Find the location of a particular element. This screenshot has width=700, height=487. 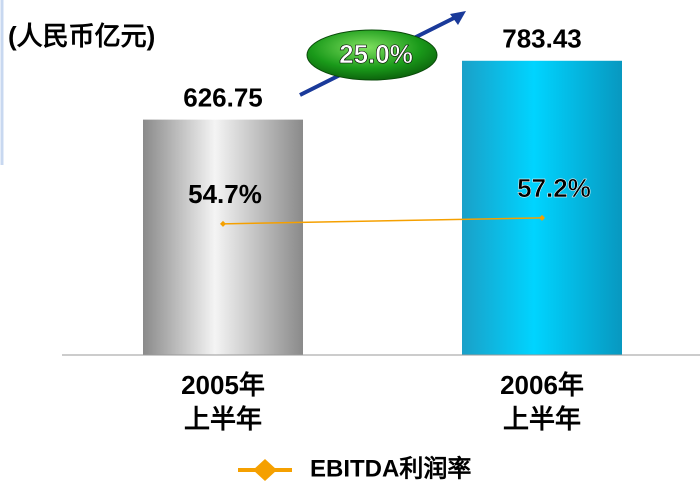

x-tick-label: 2005年 上半年 is located at coordinates (223, 402).